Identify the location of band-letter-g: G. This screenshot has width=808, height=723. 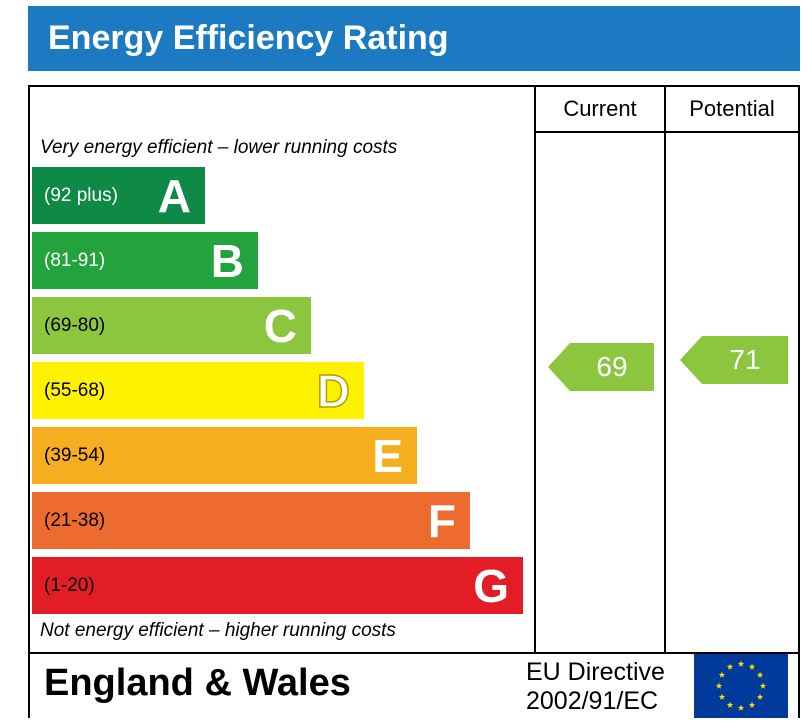
(491, 586).